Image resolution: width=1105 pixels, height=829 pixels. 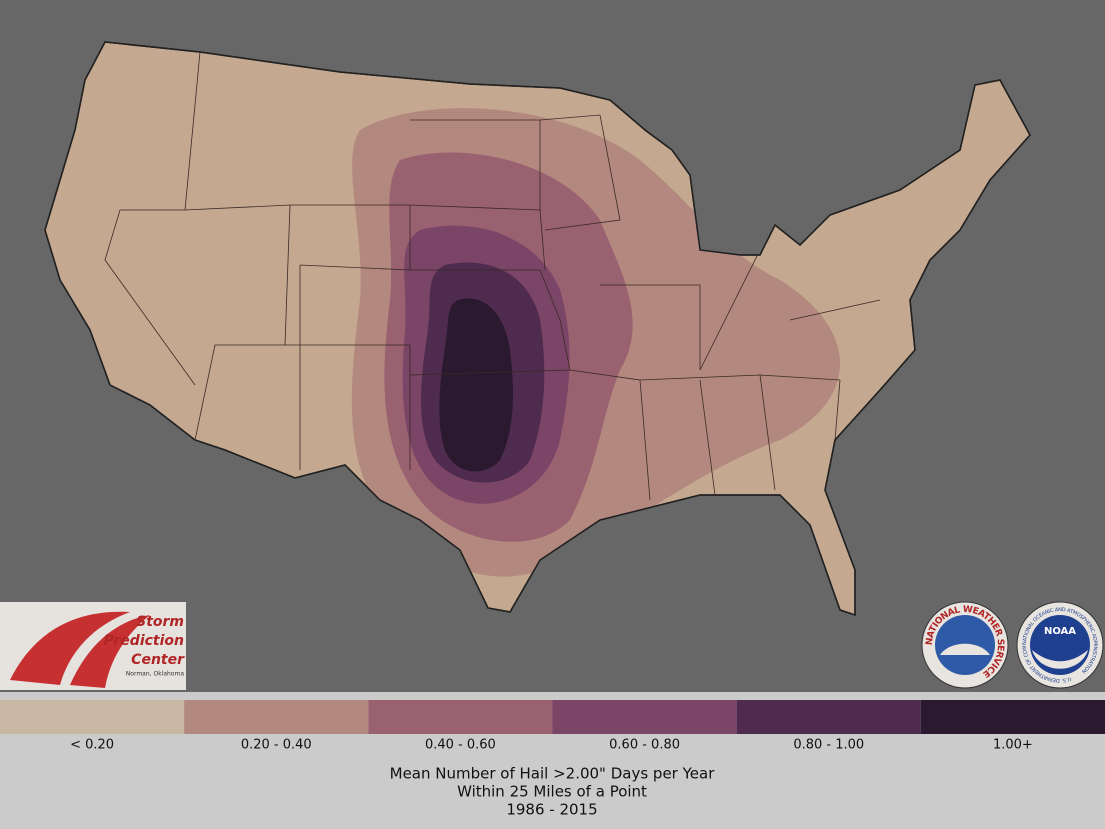 I want to click on spc-text: Prediction, so click(x=144, y=641).